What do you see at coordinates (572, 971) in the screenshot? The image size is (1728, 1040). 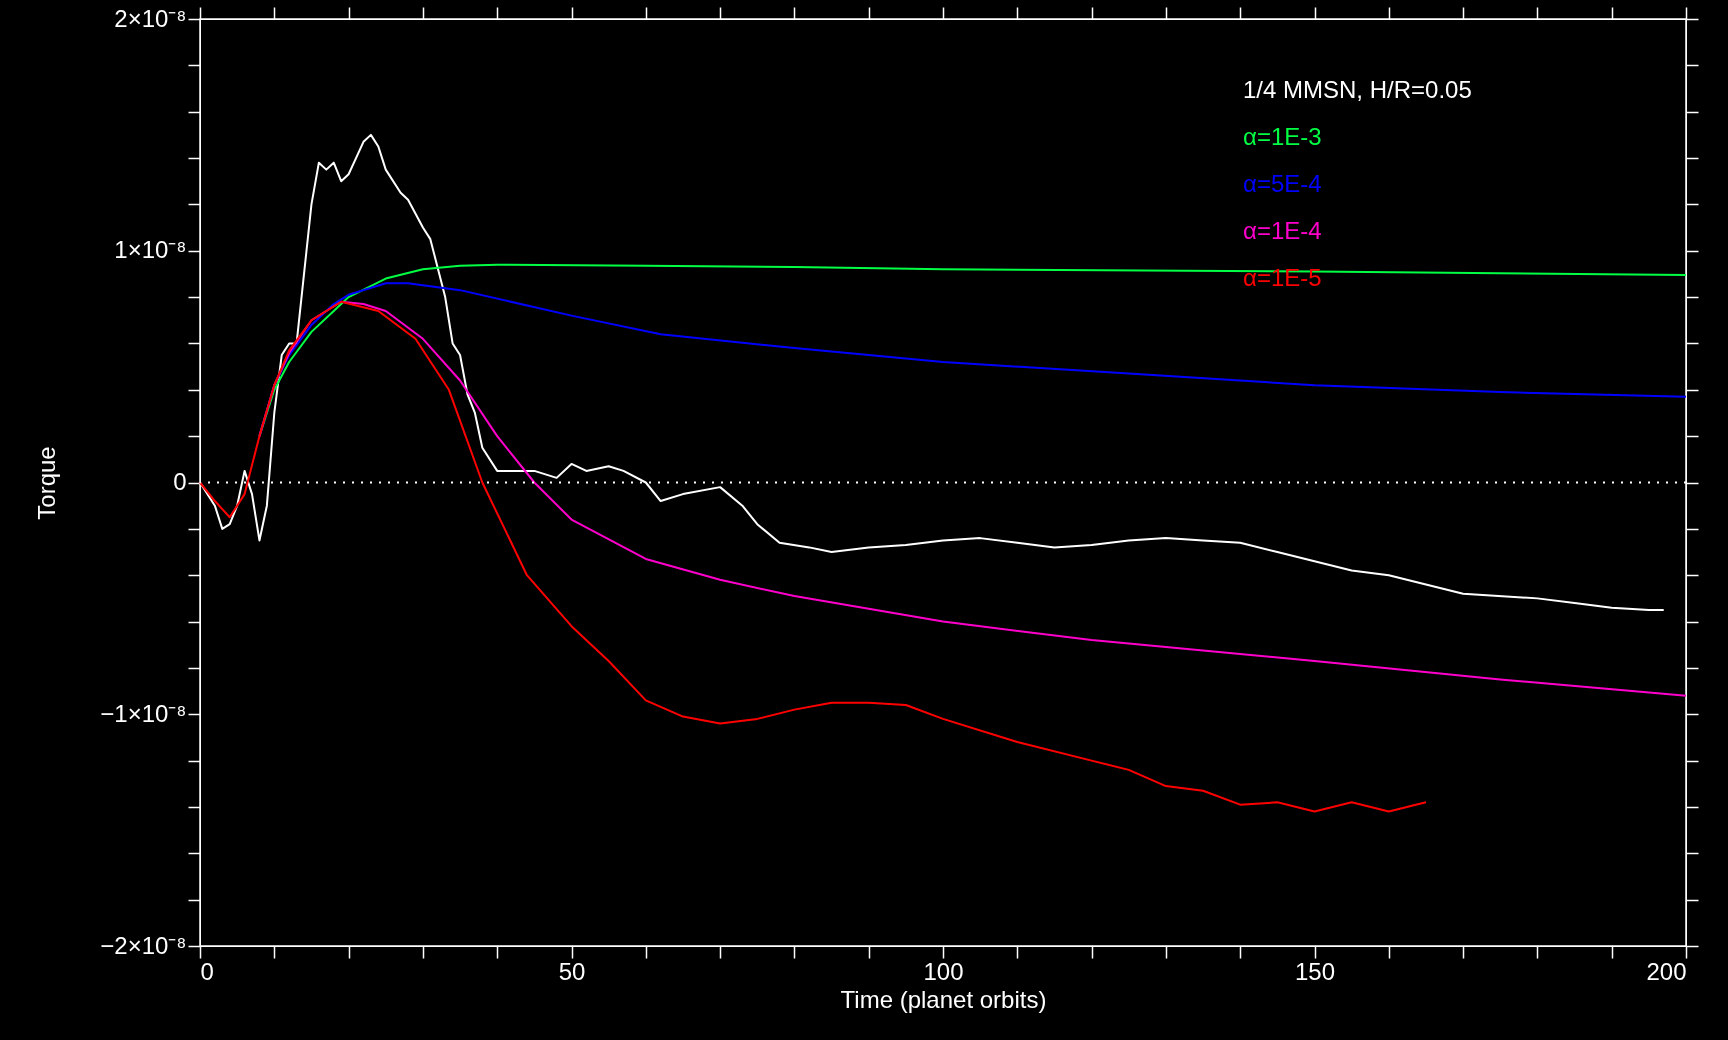 I see `x-tick-label: 50` at bounding box center [572, 971].